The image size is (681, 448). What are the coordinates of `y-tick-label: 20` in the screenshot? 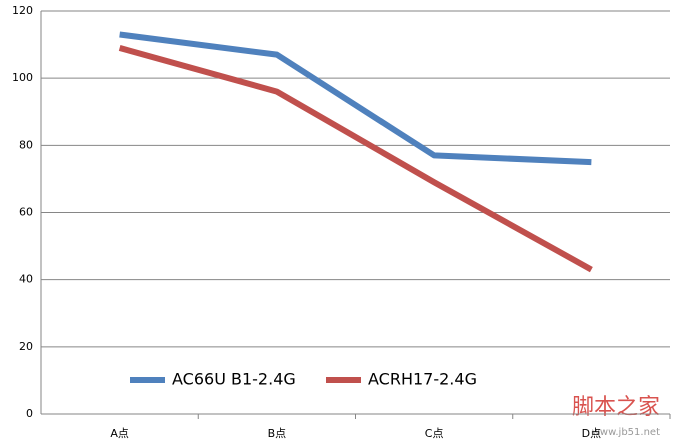 It's located at (26, 346).